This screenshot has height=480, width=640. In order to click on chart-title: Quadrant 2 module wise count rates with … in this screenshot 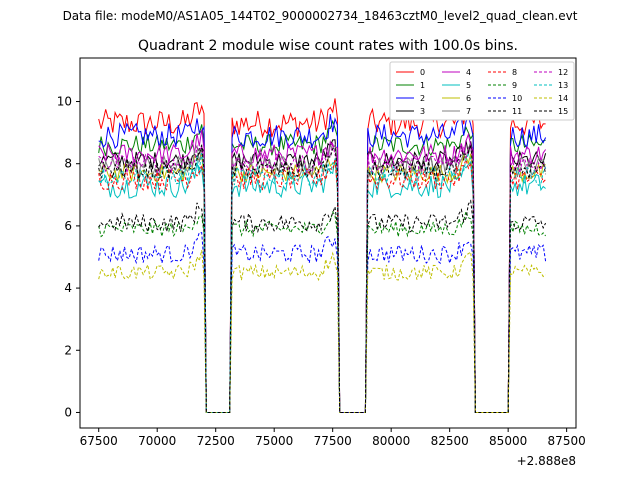, I will do `click(328, 46)`.